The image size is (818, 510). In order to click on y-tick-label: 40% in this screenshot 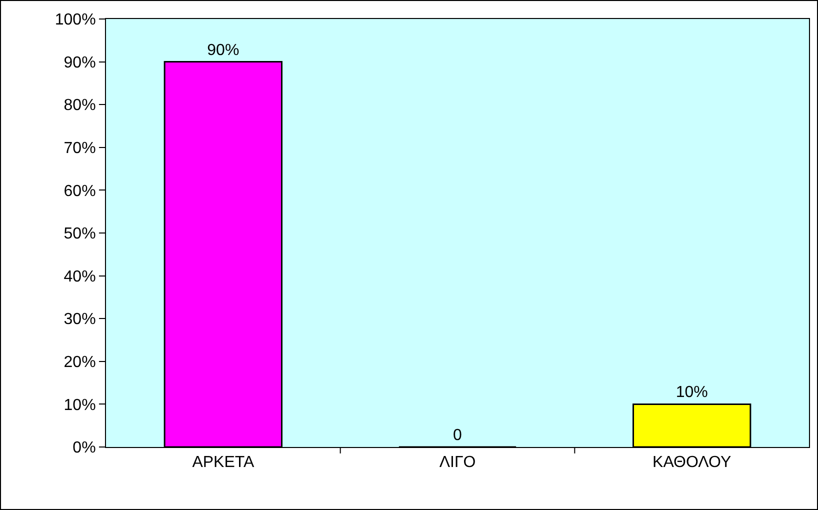, I will do `click(80, 277)`.